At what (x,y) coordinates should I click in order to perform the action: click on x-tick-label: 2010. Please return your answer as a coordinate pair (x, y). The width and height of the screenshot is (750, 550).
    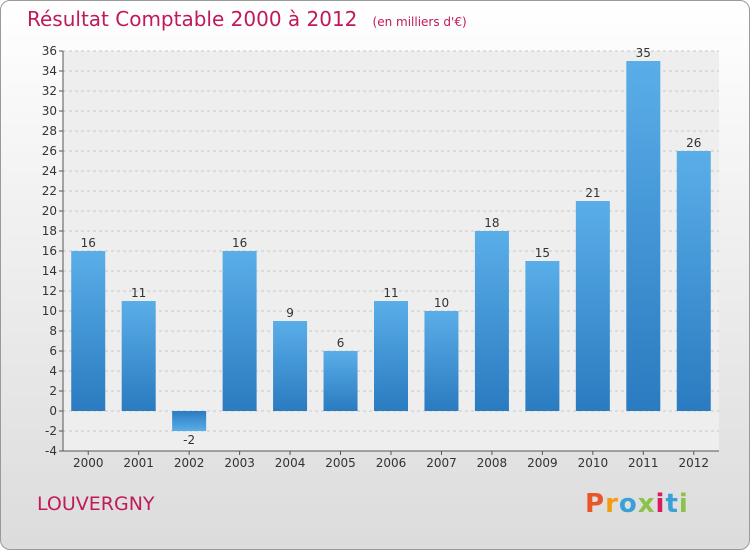
    Looking at the image, I should click on (593, 463).